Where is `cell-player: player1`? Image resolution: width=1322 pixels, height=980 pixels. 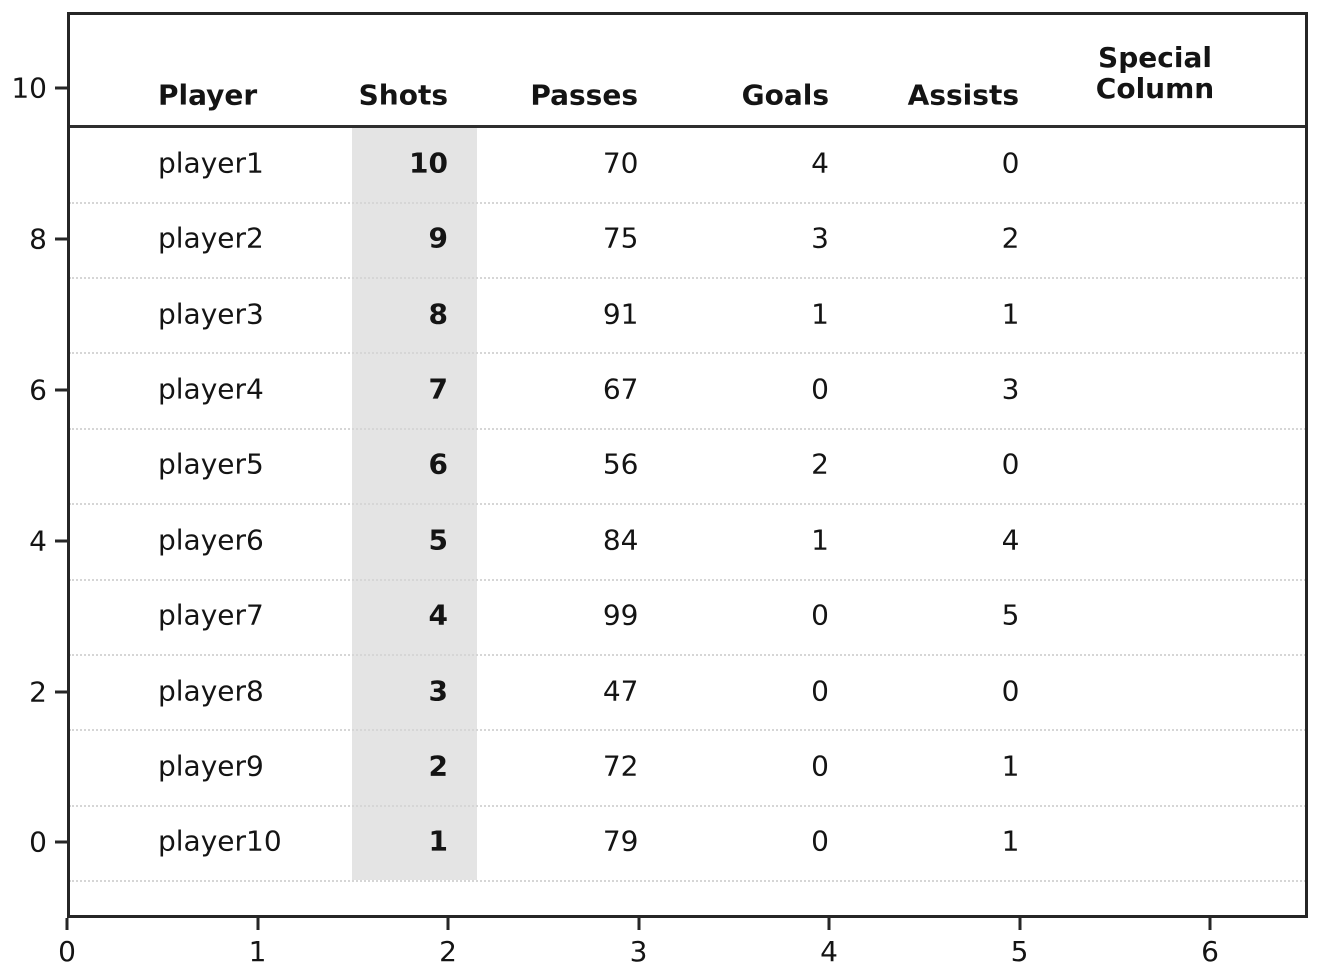
cell-player: player1 is located at coordinates (211, 163).